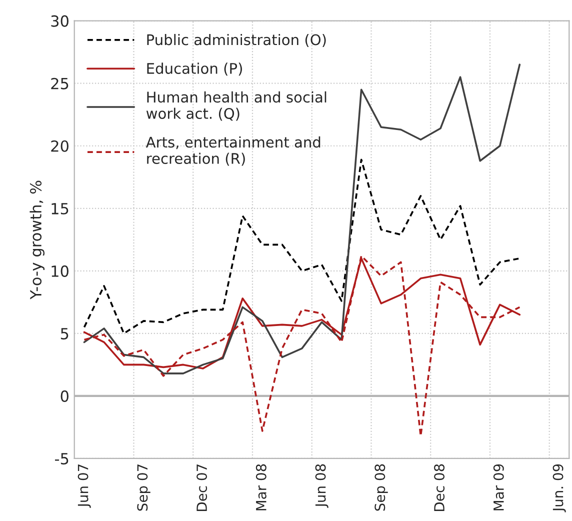 The height and width of the screenshot is (521, 572). Describe the element at coordinates (64, 396) in the screenshot. I see `y-tick-label: 0` at that location.